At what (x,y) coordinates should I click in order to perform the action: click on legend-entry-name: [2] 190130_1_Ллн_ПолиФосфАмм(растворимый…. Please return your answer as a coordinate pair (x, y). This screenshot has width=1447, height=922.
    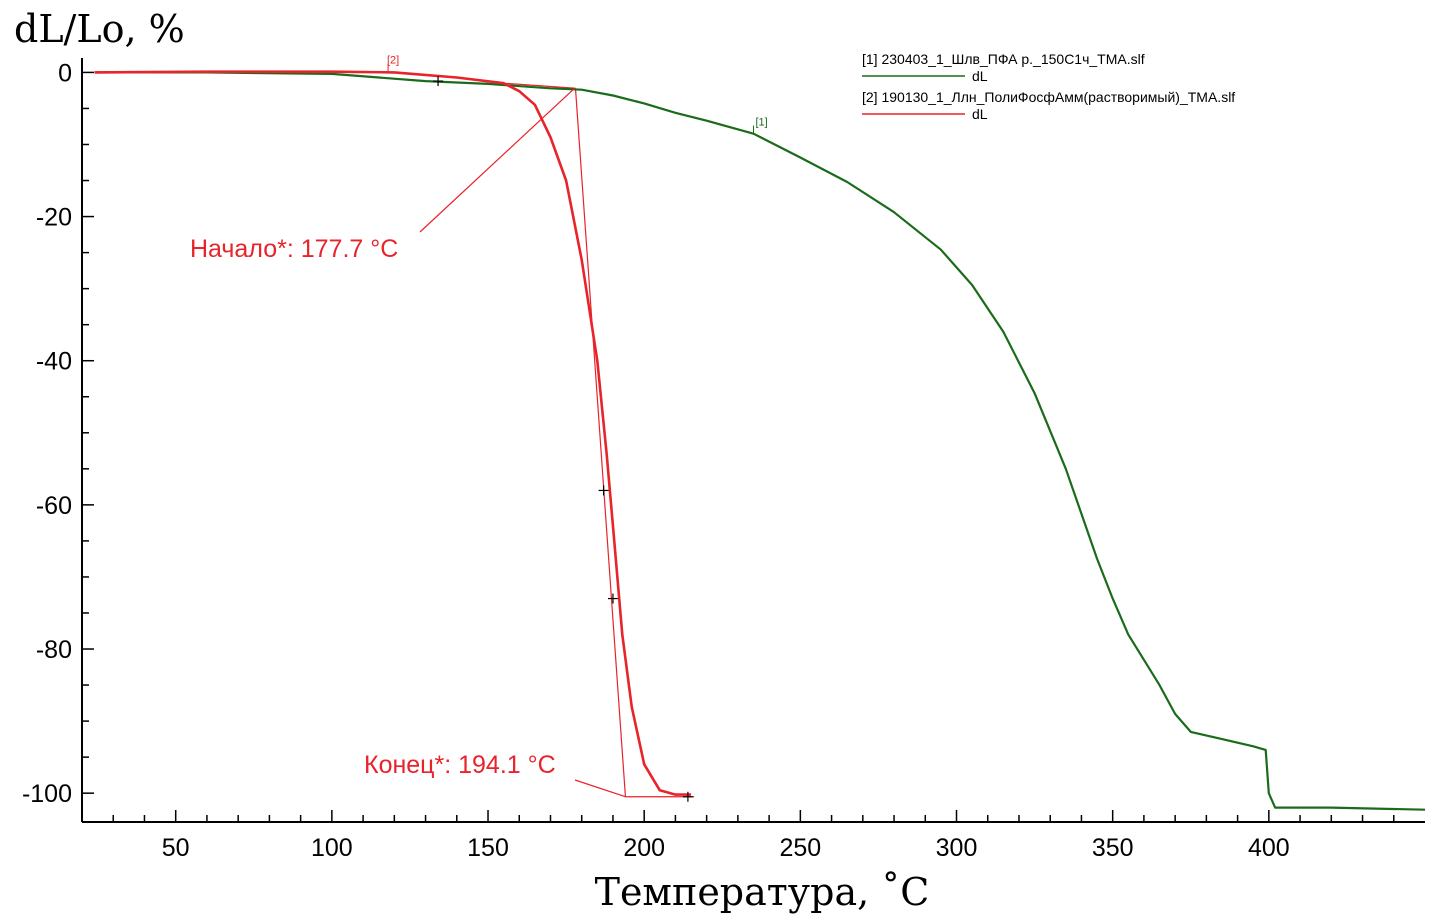
    Looking at the image, I should click on (1048, 97).